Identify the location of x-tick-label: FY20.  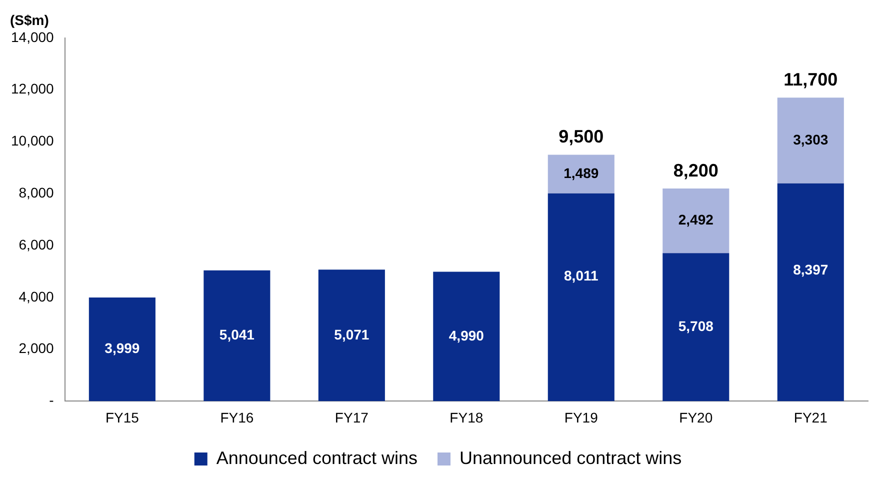
(696, 417).